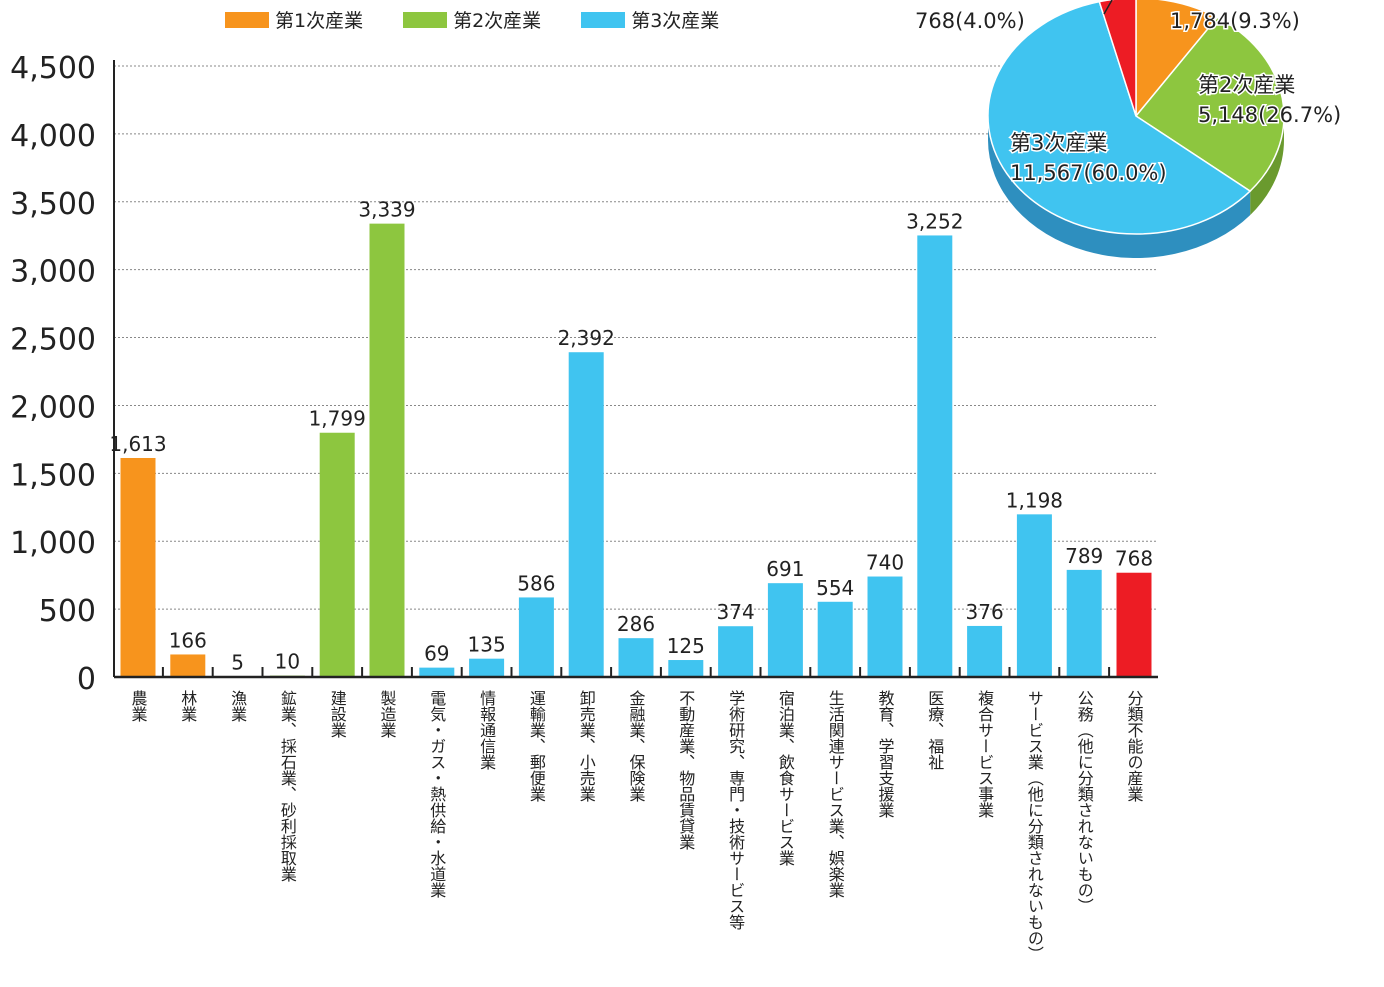 Image resolution: width=1384 pixels, height=987 pixels. I want to click on data-label: 691, so click(785, 569).